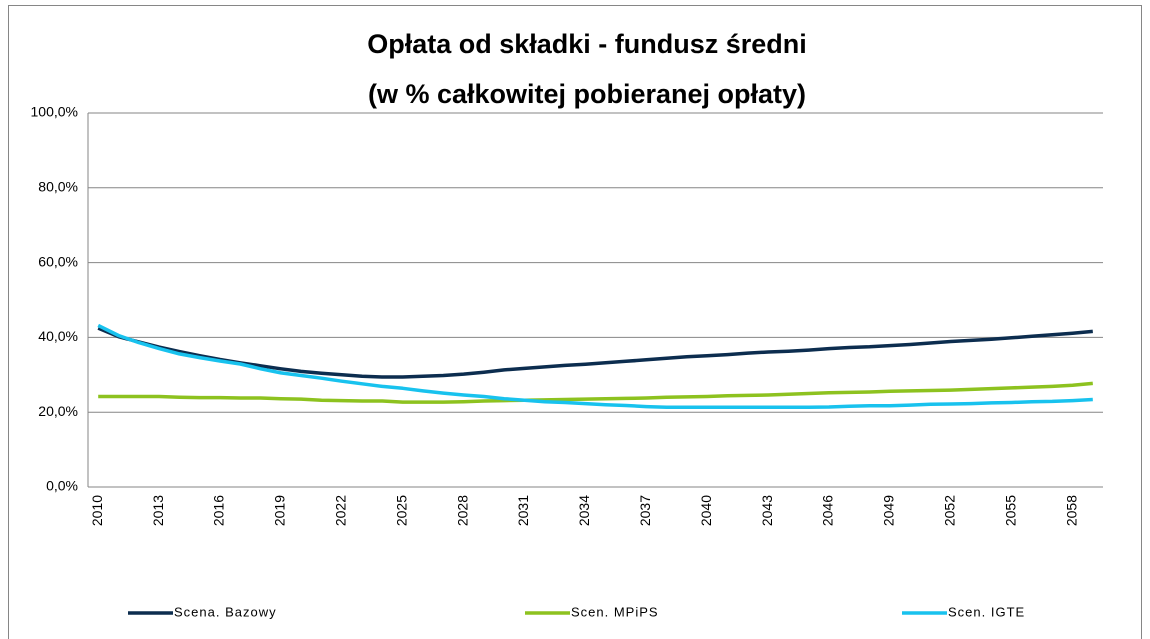  Describe the element at coordinates (280, 510) in the screenshot. I see `x-tick-label: 2019` at that location.